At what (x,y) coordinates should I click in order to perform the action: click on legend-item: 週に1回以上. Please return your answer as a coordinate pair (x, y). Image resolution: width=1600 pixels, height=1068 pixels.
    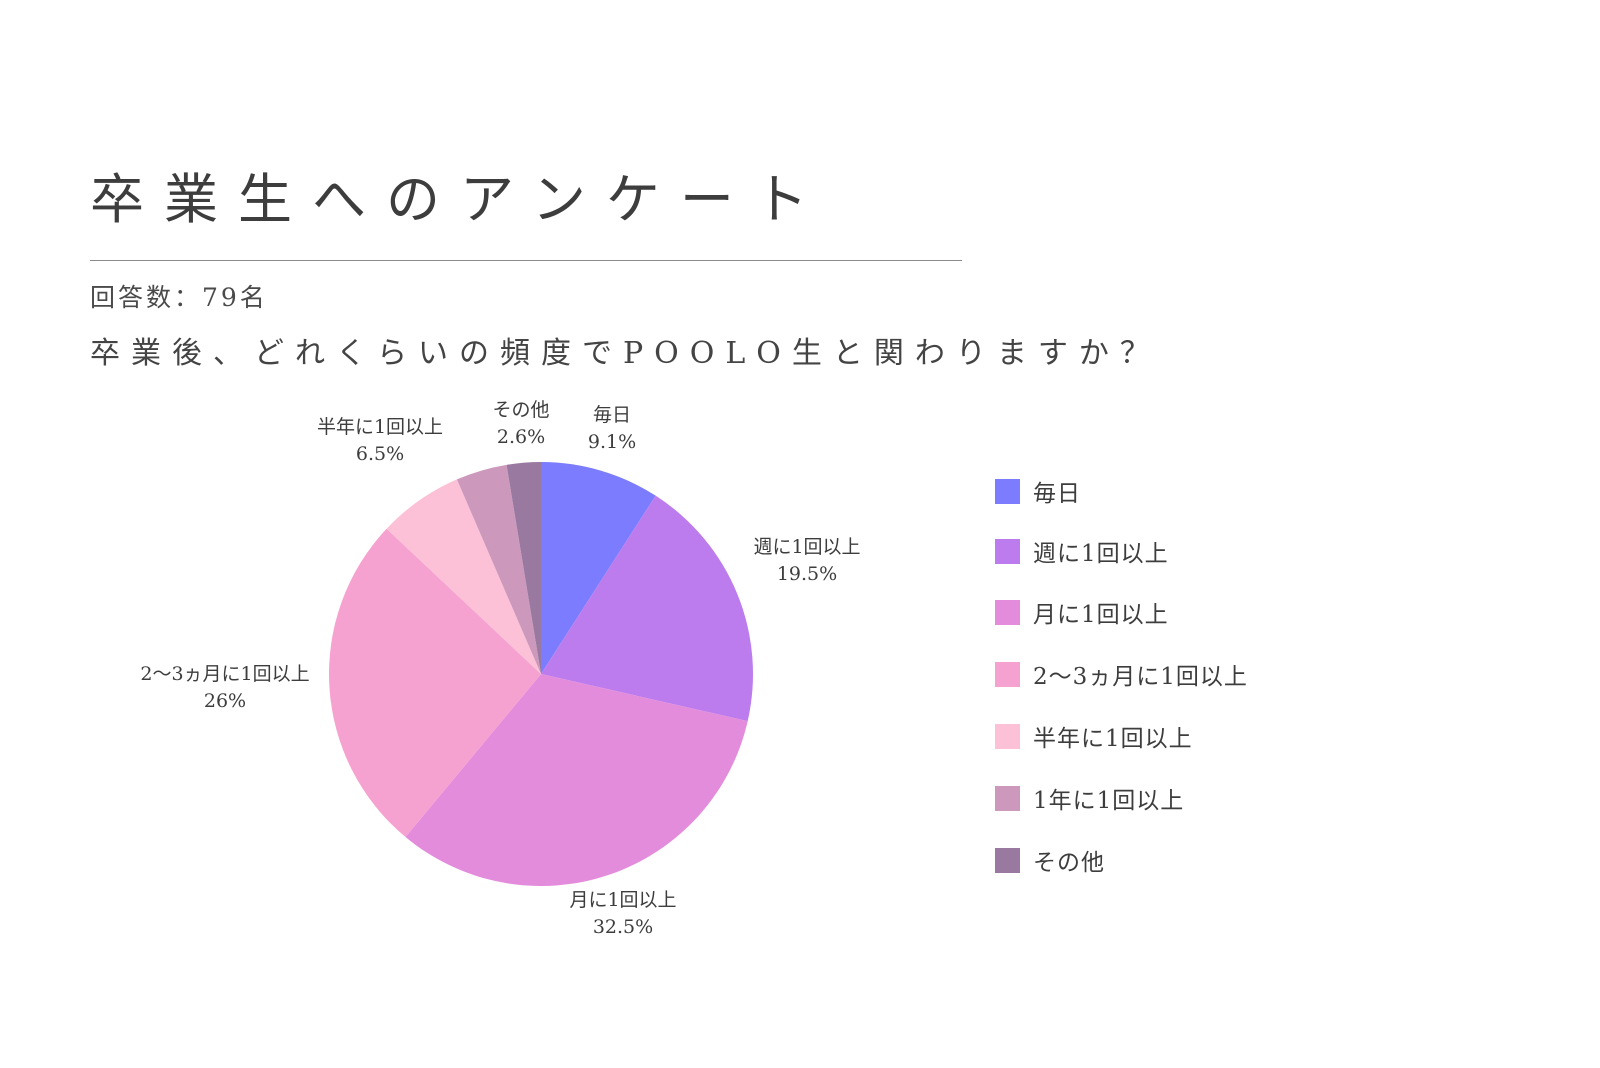
    Looking at the image, I should click on (1082, 551).